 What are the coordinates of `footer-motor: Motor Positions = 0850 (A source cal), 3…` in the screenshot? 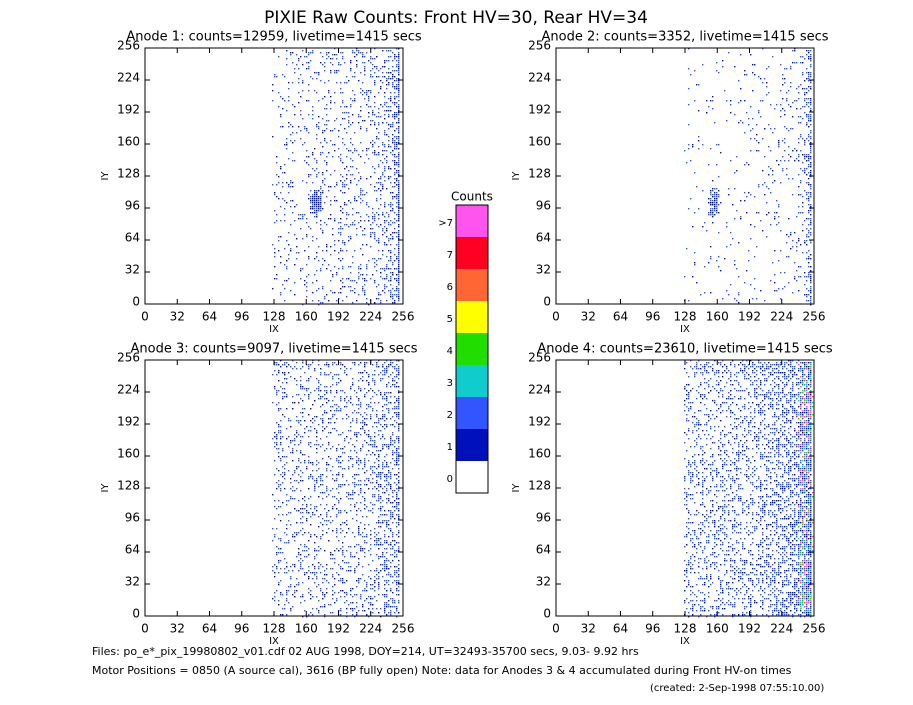 It's located at (442, 670).